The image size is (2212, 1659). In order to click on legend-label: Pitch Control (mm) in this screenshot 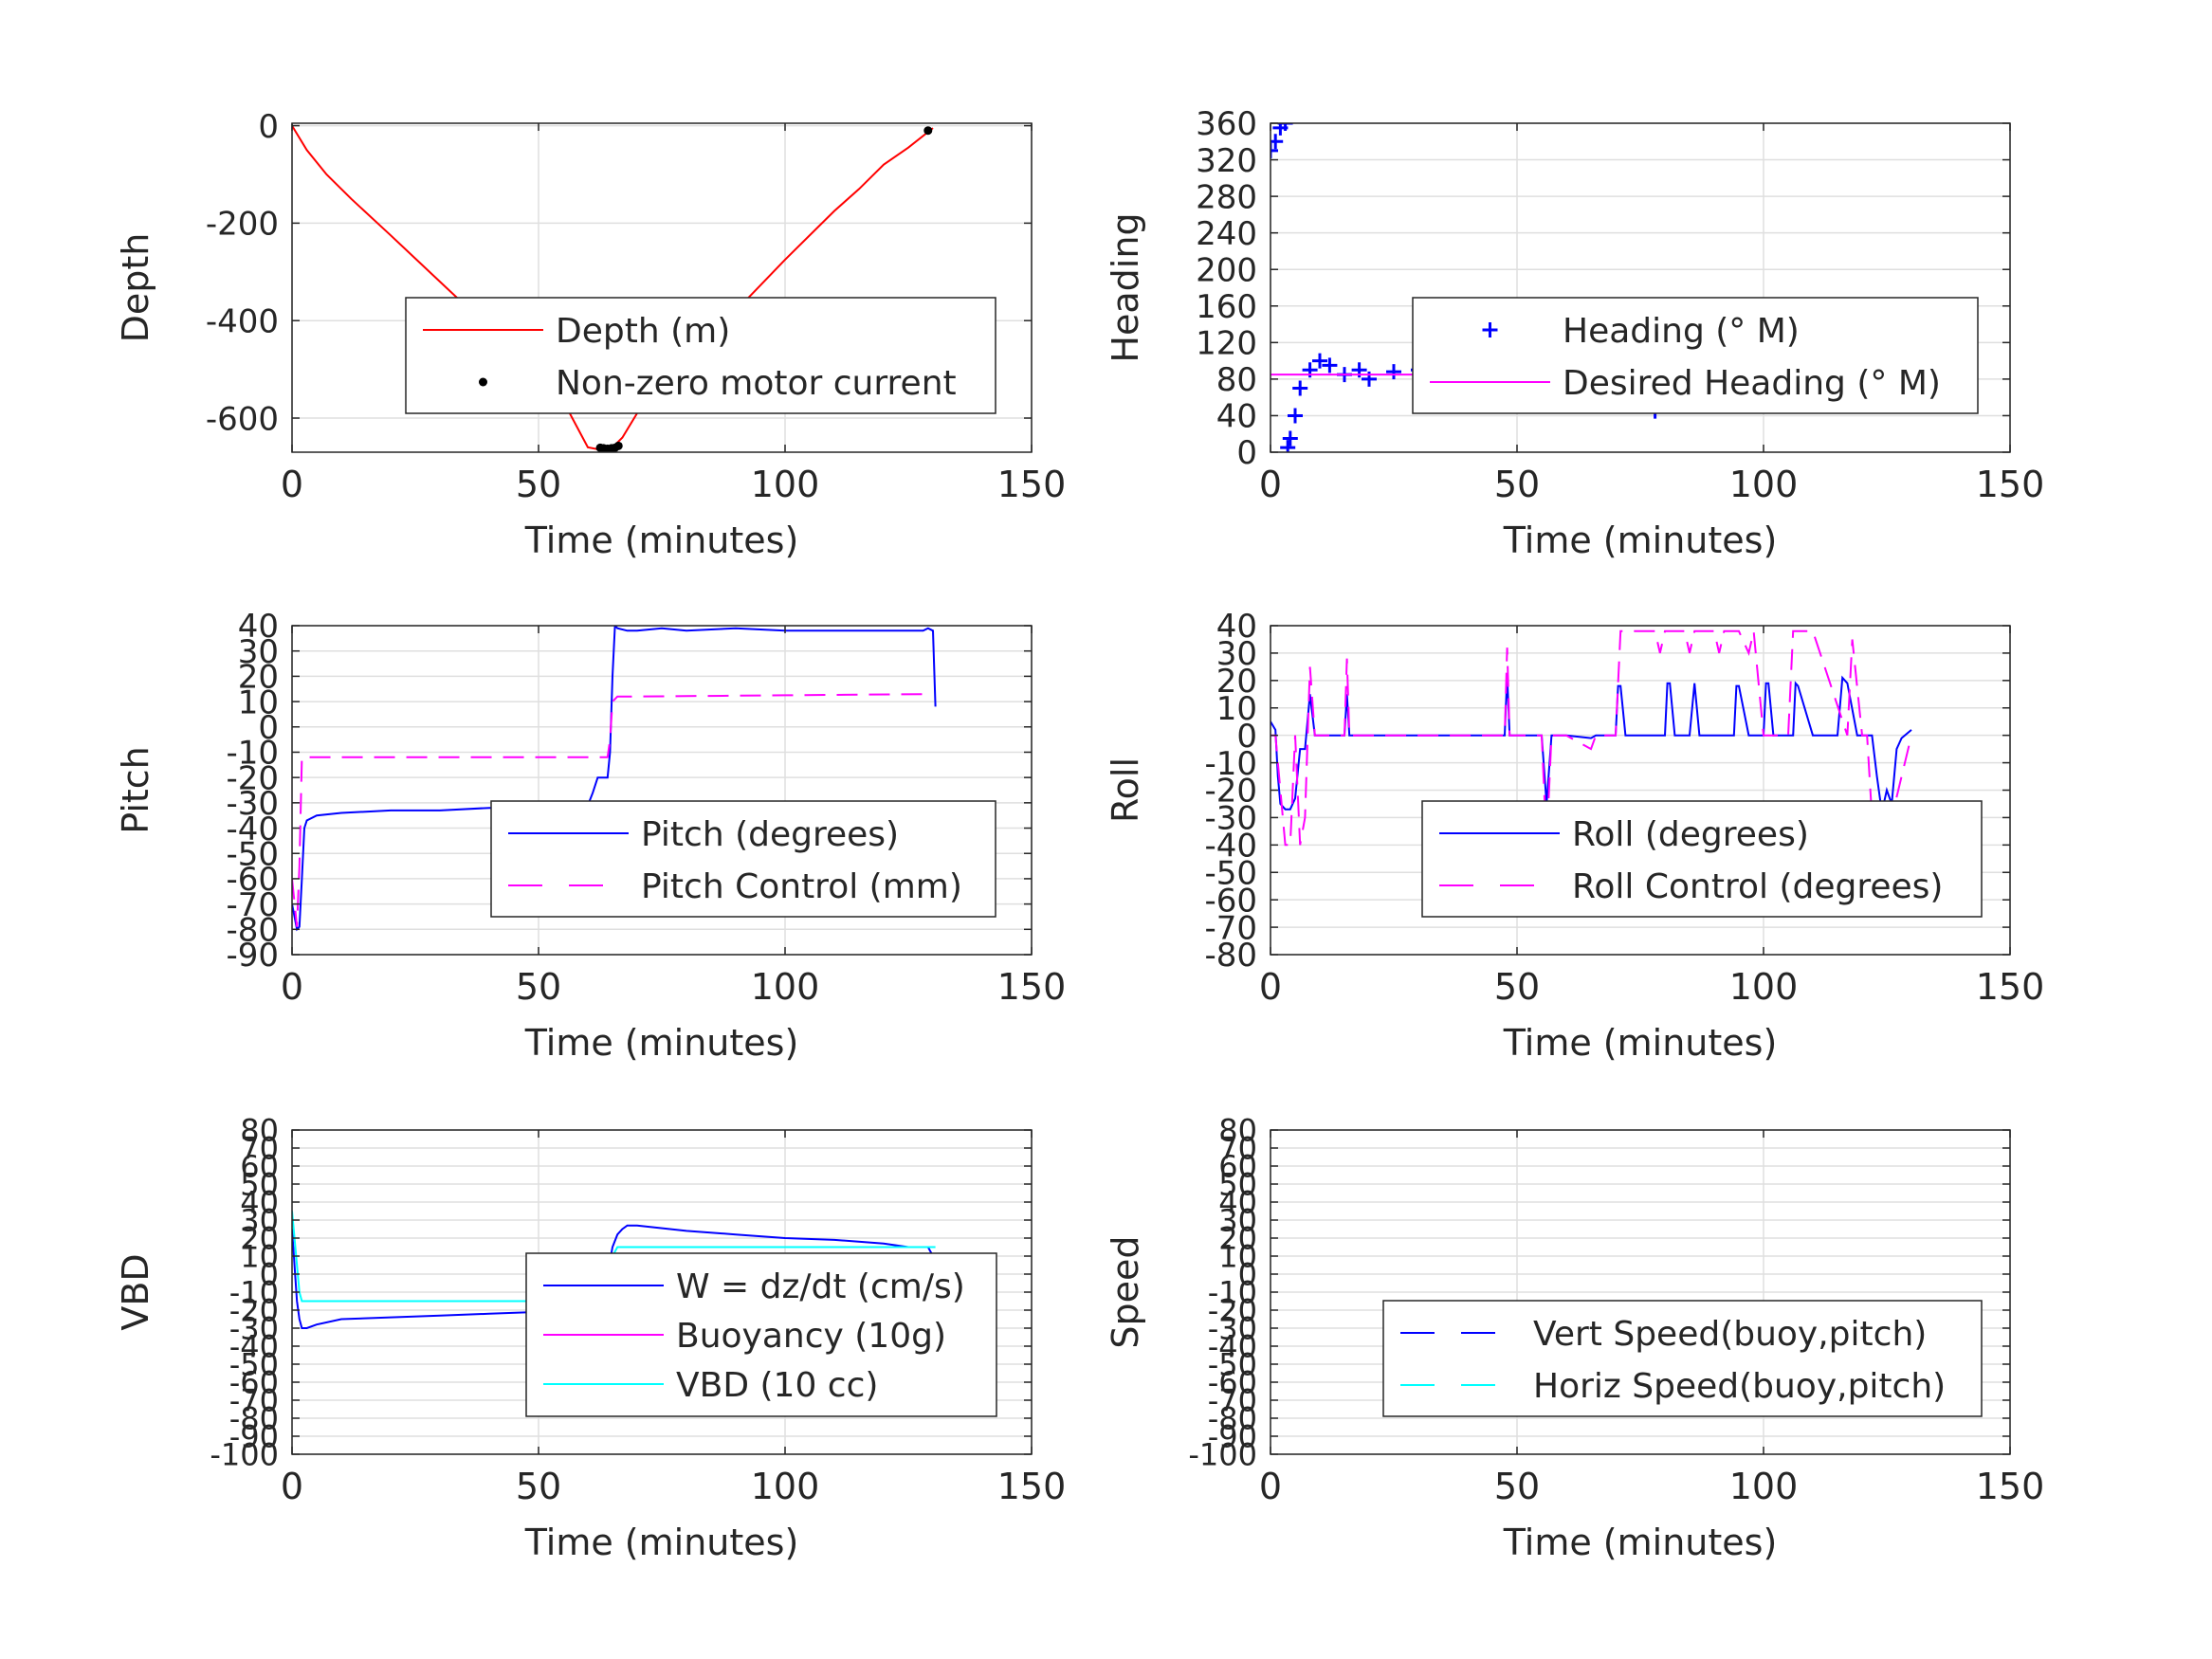, I will do `click(801, 886)`.